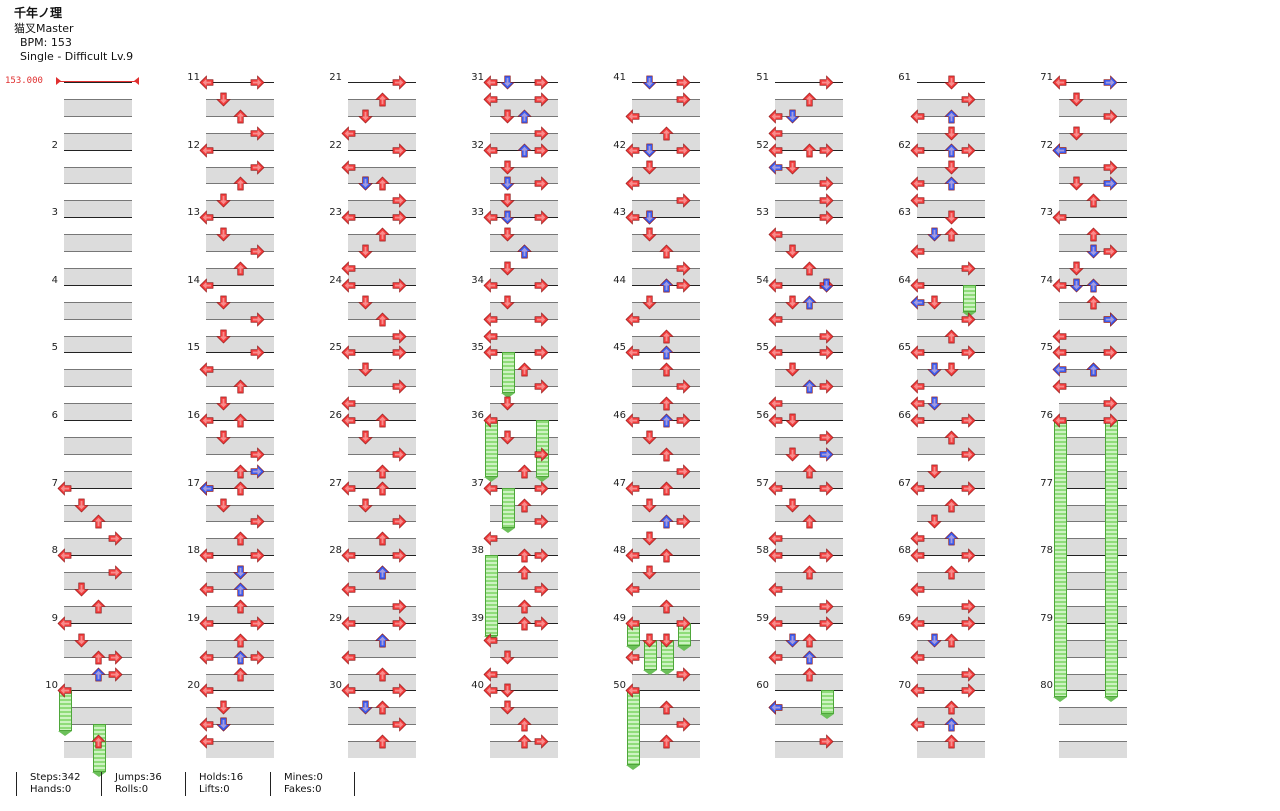  What do you see at coordinates (138, 777) in the screenshot?
I see `jumps-count: Jumps:36` at bounding box center [138, 777].